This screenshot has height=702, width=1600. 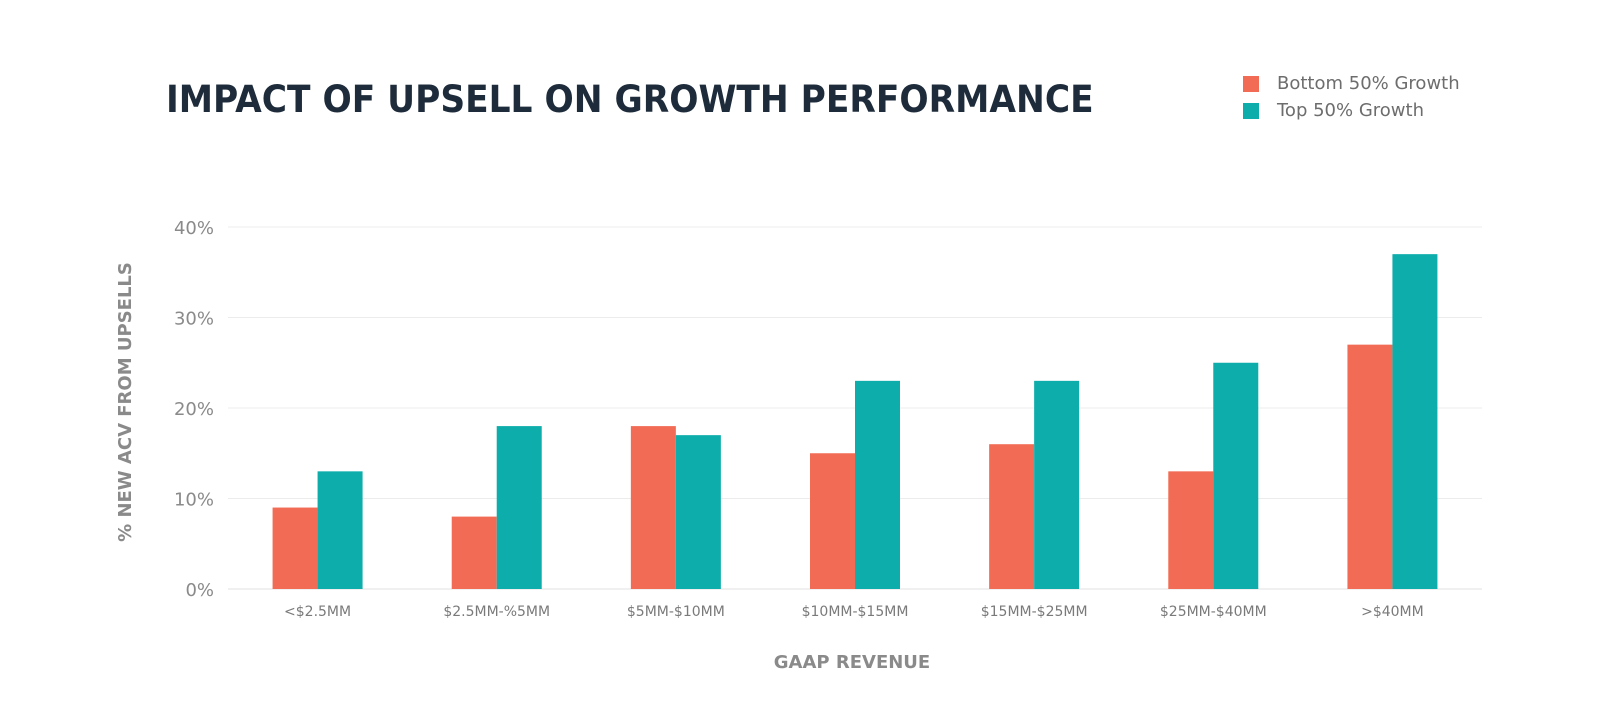 What do you see at coordinates (125, 402) in the screenshot?
I see `y-axis-label: % NEW ACV FROM UPSELLS` at bounding box center [125, 402].